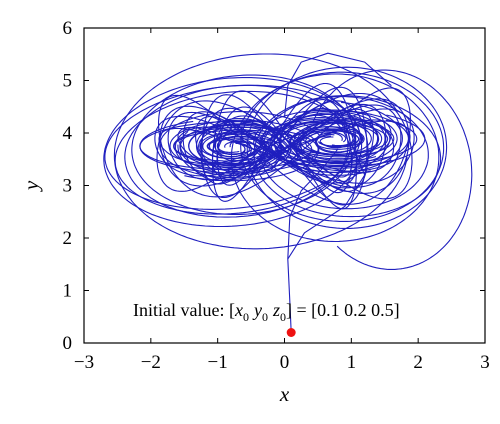 This screenshot has width=500, height=424. What do you see at coordinates (68, 186) in the screenshot?
I see `y-tick-label: 3` at bounding box center [68, 186].